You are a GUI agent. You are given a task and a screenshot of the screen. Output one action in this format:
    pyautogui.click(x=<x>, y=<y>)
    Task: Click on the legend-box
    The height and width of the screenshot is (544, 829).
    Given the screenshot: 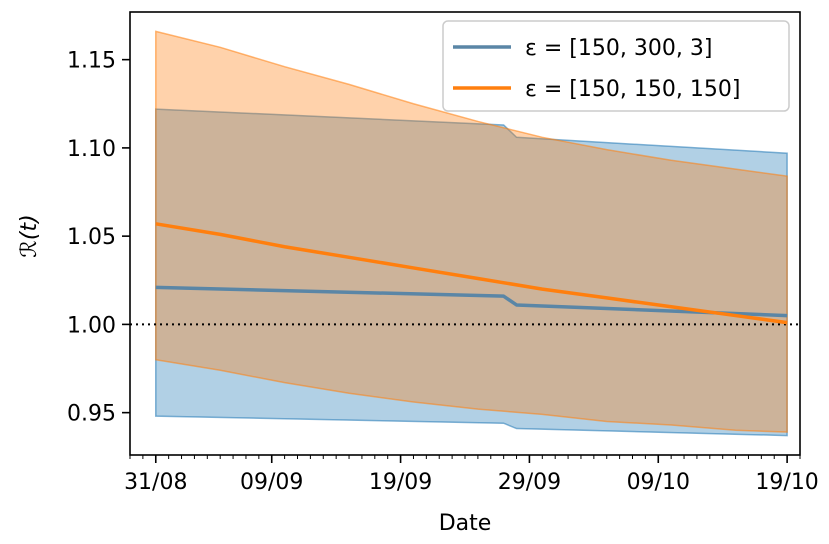 What is the action you would take?
    pyautogui.click(x=616, y=66)
    